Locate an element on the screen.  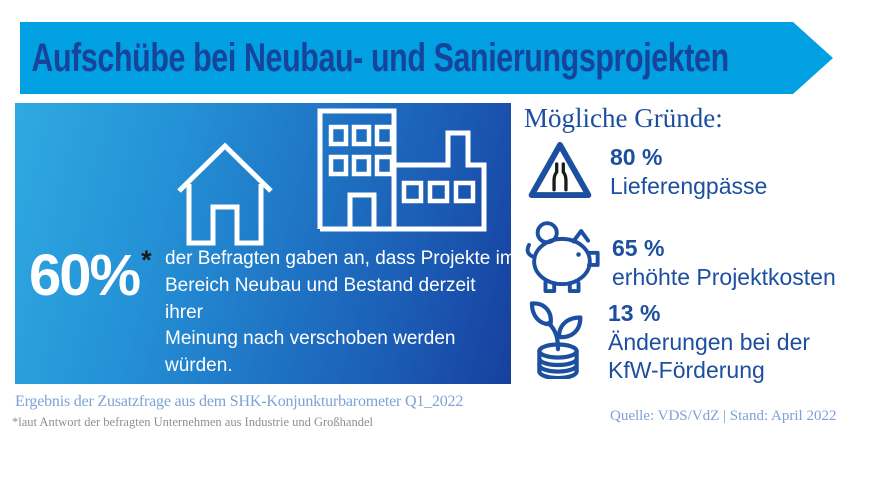
stat-value: 60%* is located at coordinates (90, 275).